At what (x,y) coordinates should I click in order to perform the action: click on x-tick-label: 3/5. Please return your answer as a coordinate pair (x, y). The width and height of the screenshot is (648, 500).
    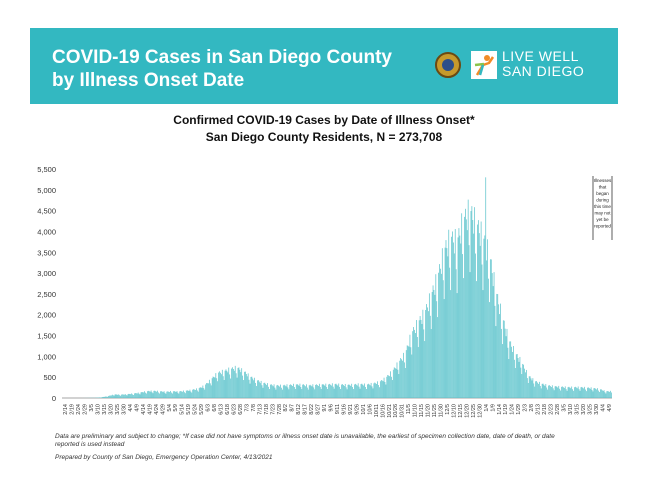
    Looking at the image, I should click on (564, 408).